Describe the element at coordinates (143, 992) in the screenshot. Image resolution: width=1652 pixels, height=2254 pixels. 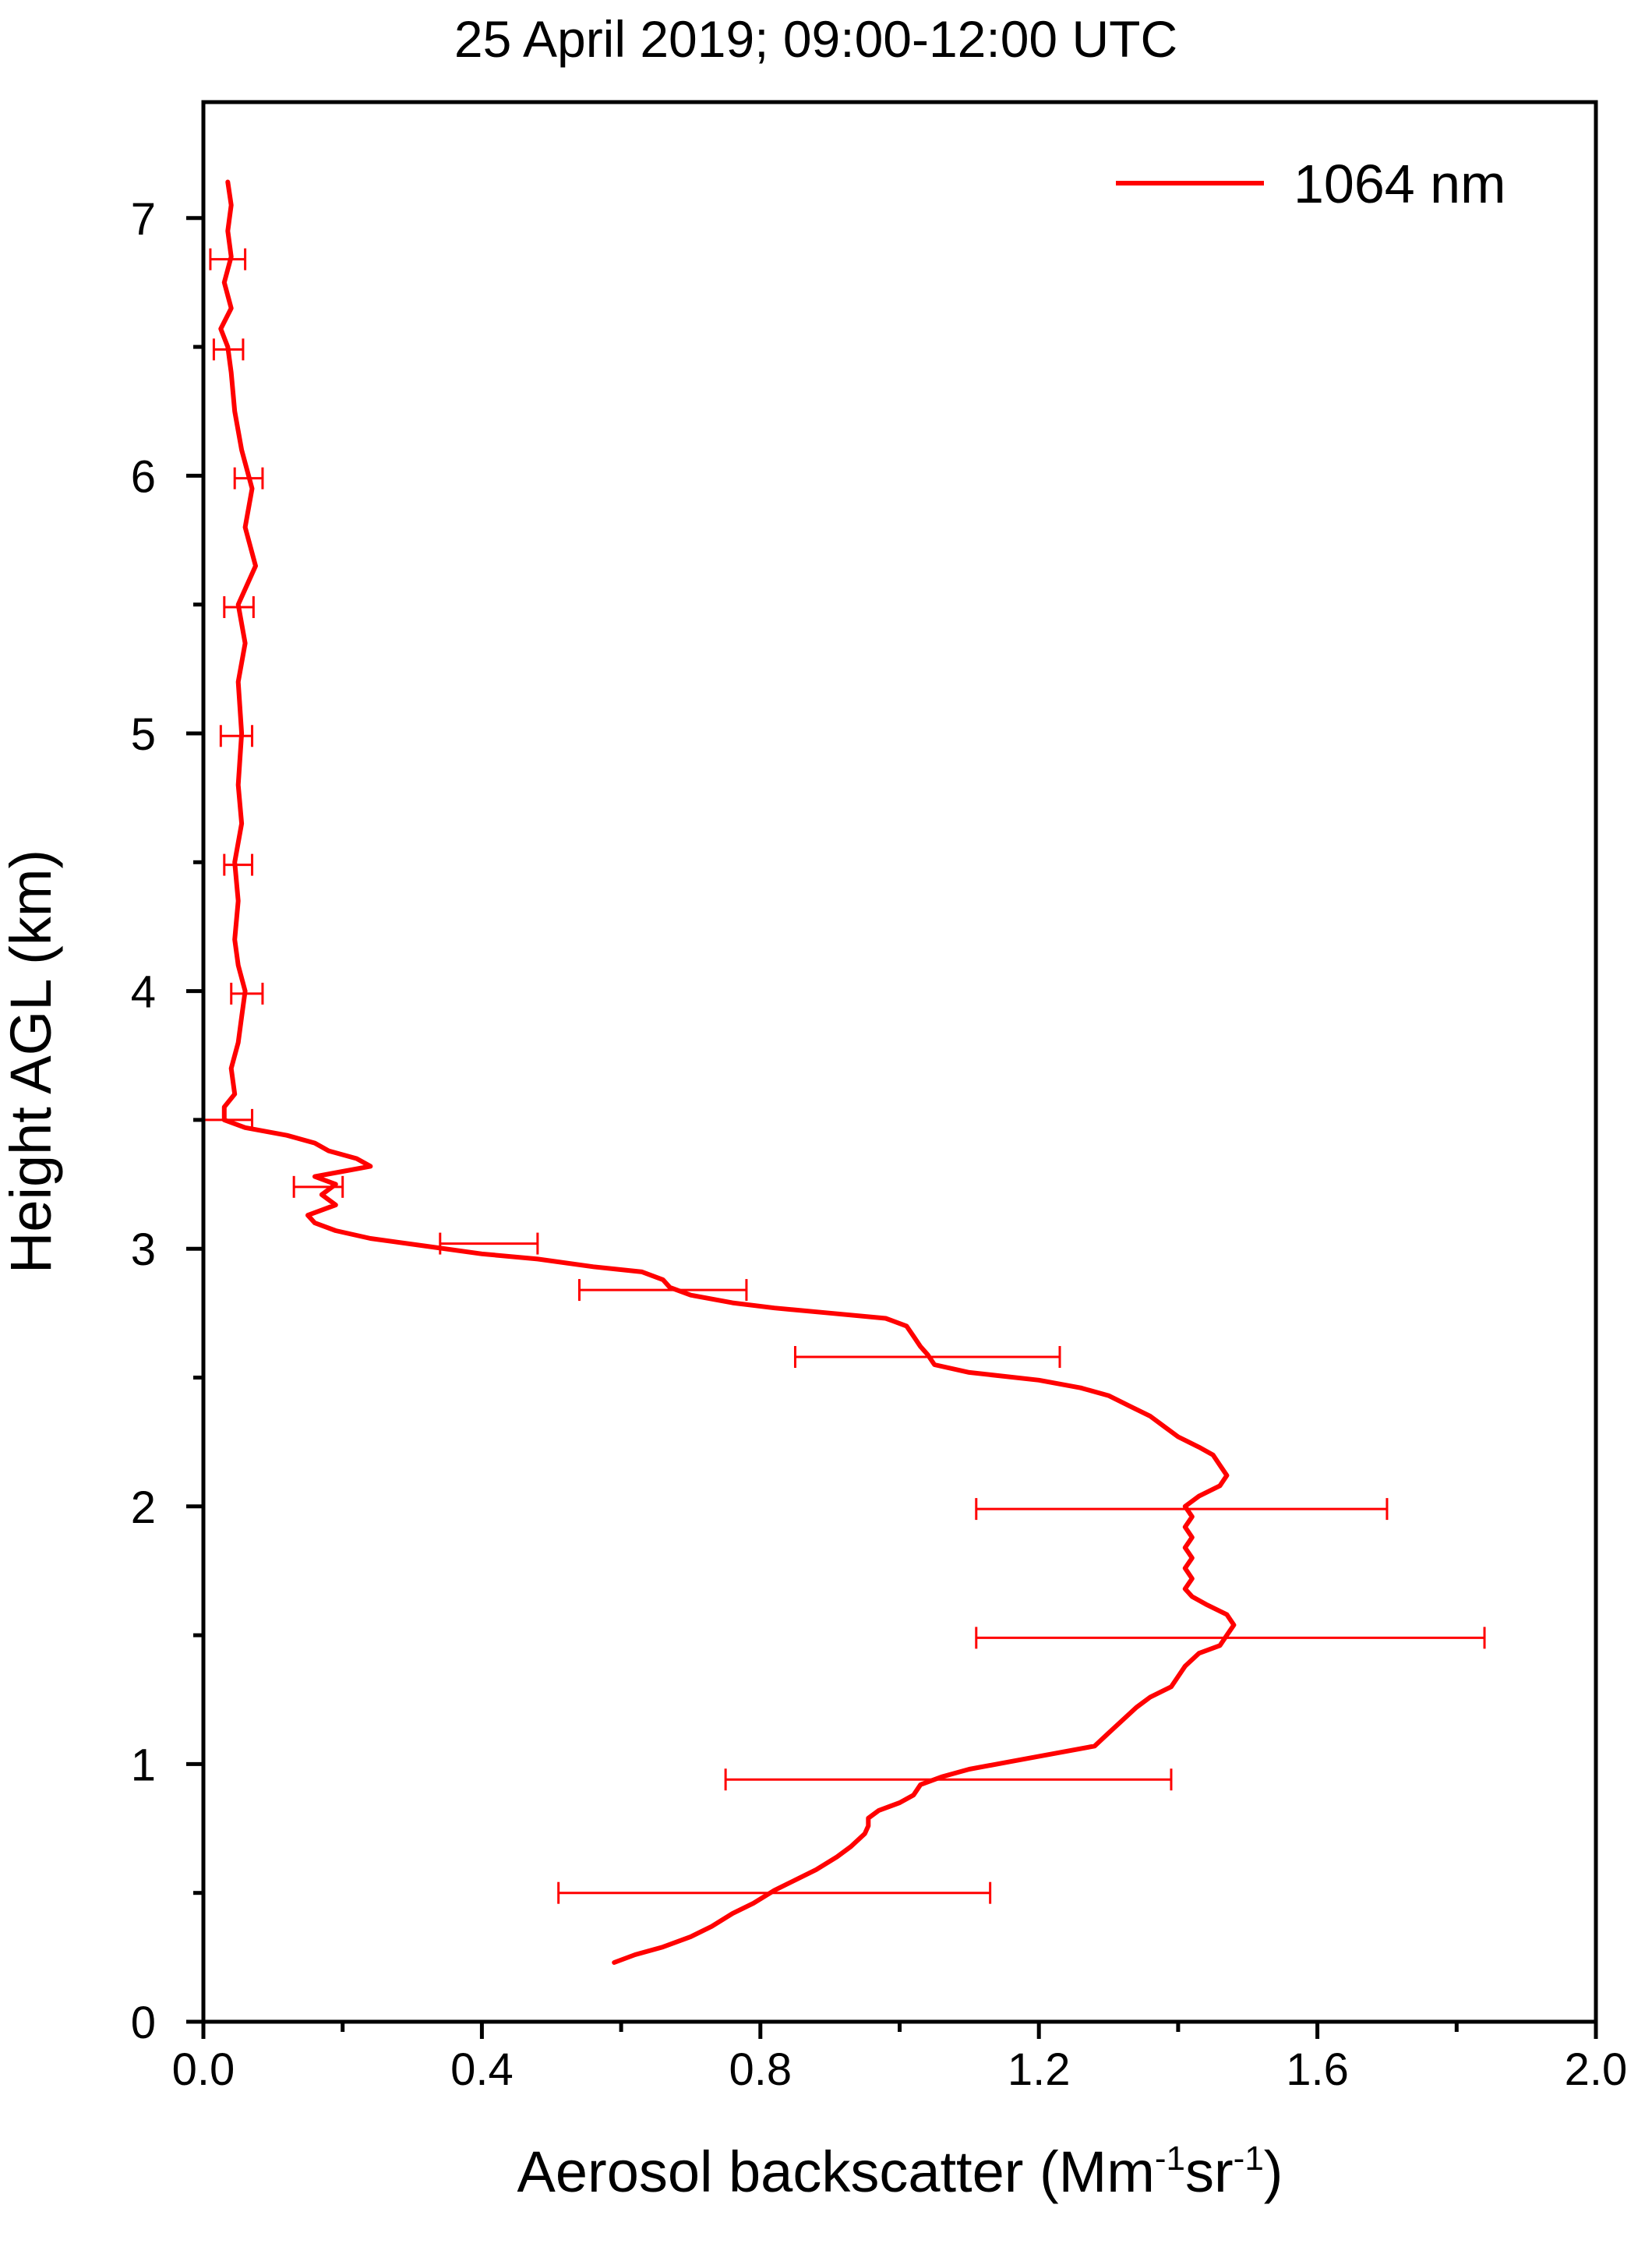
I see `y-tick-label: 4` at that location.